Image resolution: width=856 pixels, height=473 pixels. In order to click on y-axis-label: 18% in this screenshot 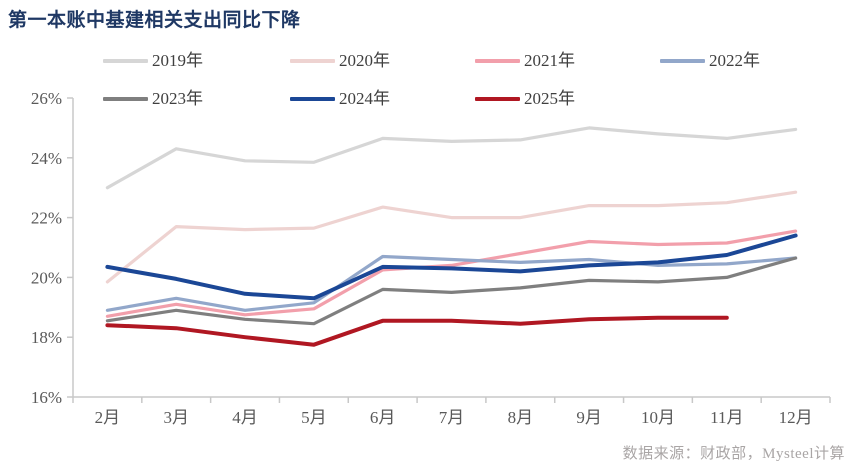, I will do `click(46, 337)`.